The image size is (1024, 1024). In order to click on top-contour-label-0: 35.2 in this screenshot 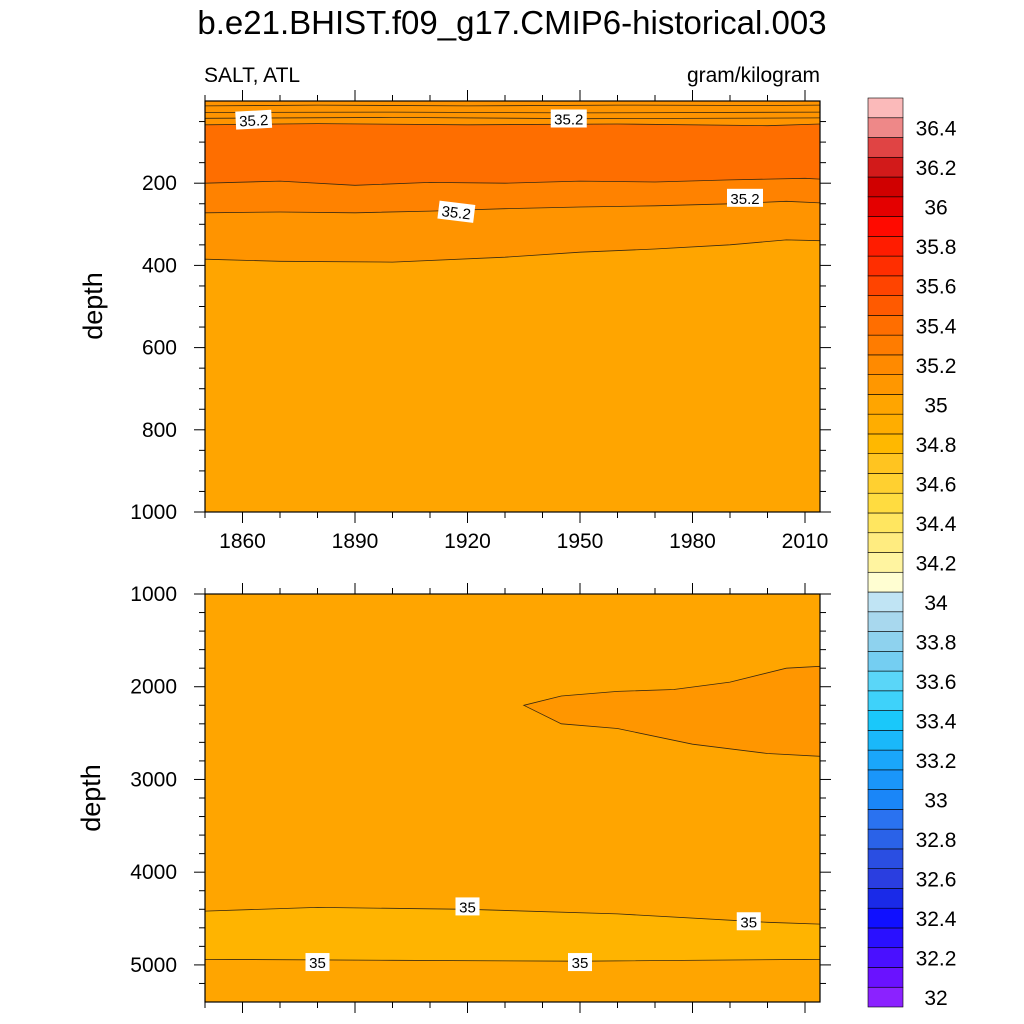, I will do `click(254, 120)`.